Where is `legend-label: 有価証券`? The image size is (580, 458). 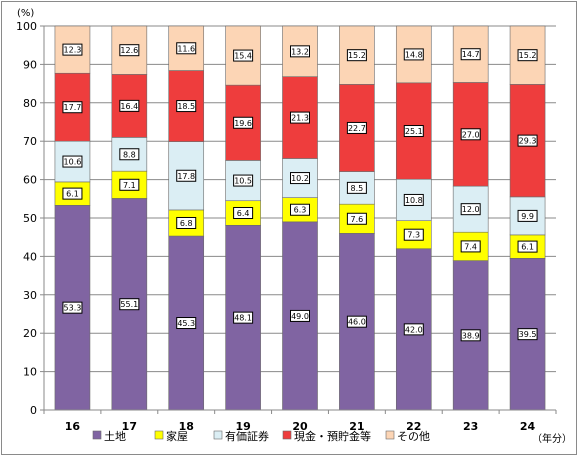
legend-label: 有価証券 is located at coordinates (247, 436).